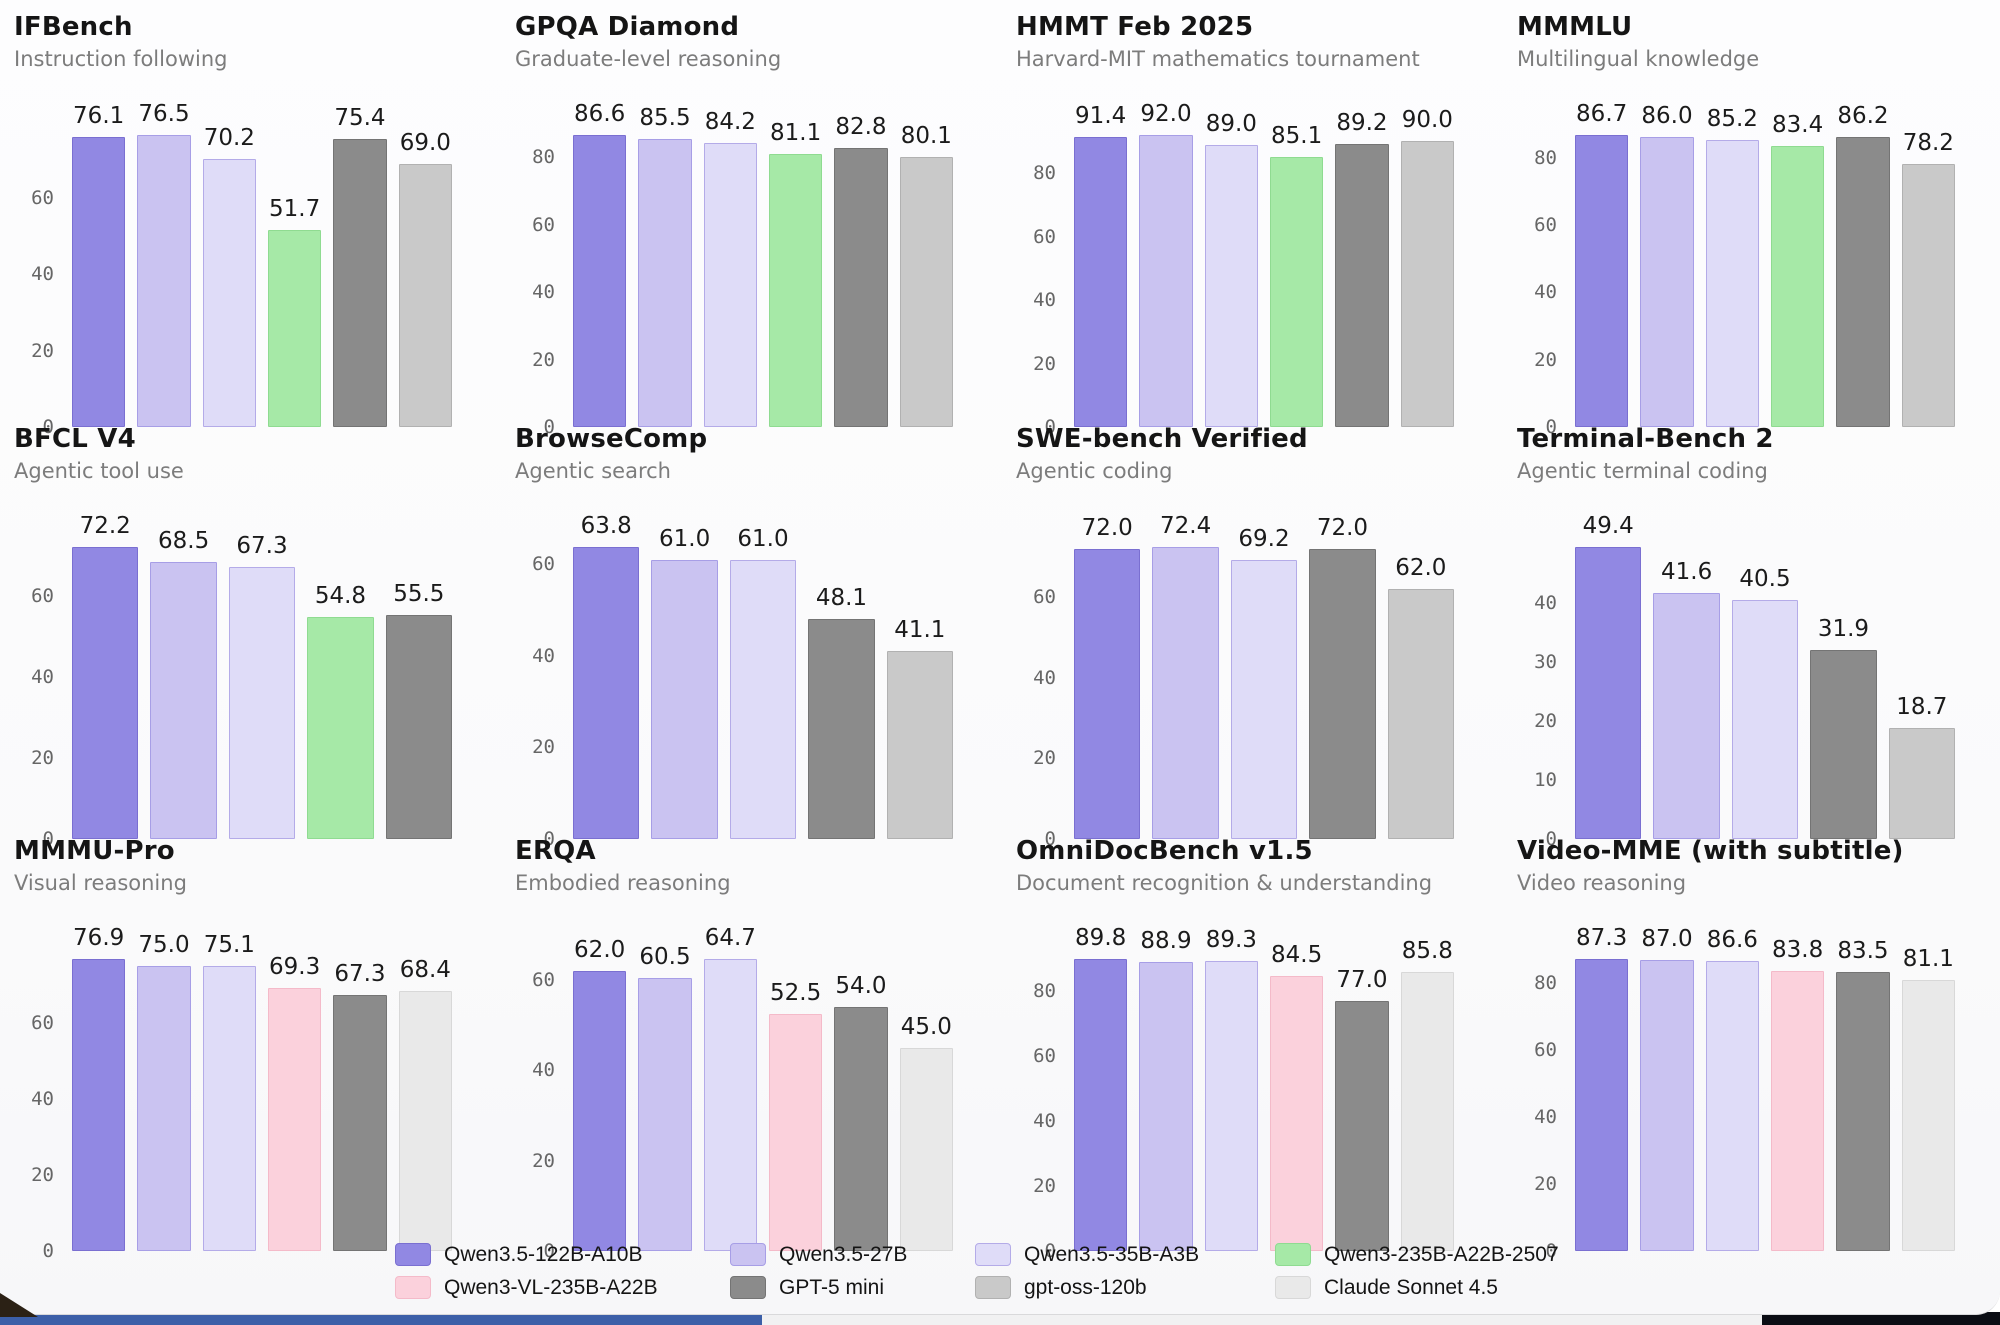  Describe the element at coordinates (920, 693) in the screenshot. I see `bar-slot: 41.1` at that location.